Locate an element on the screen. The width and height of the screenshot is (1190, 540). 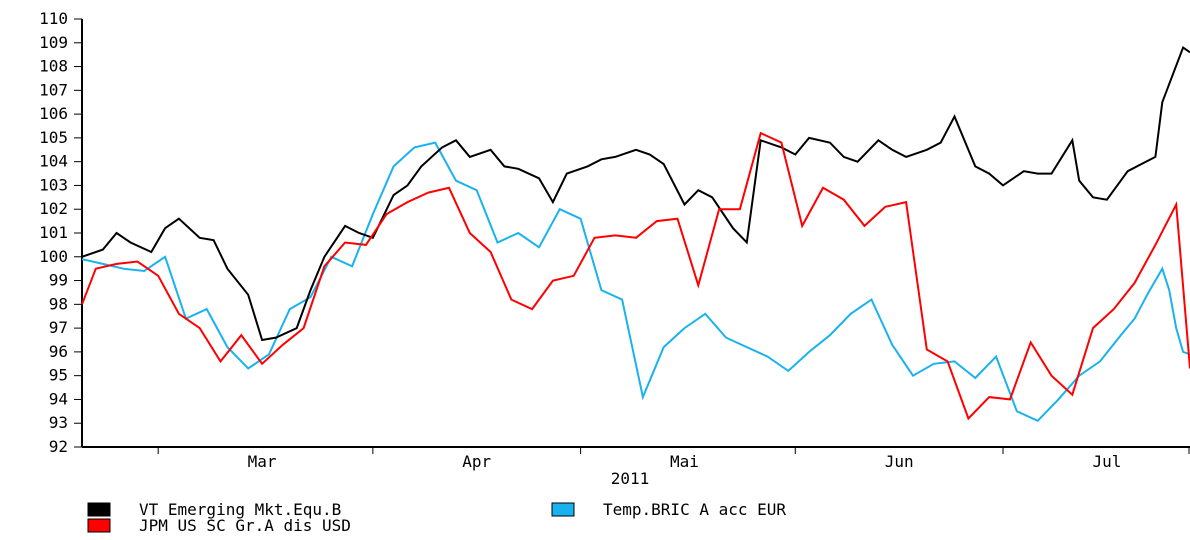
y-tick-label: 95 is located at coordinates (58, 375).